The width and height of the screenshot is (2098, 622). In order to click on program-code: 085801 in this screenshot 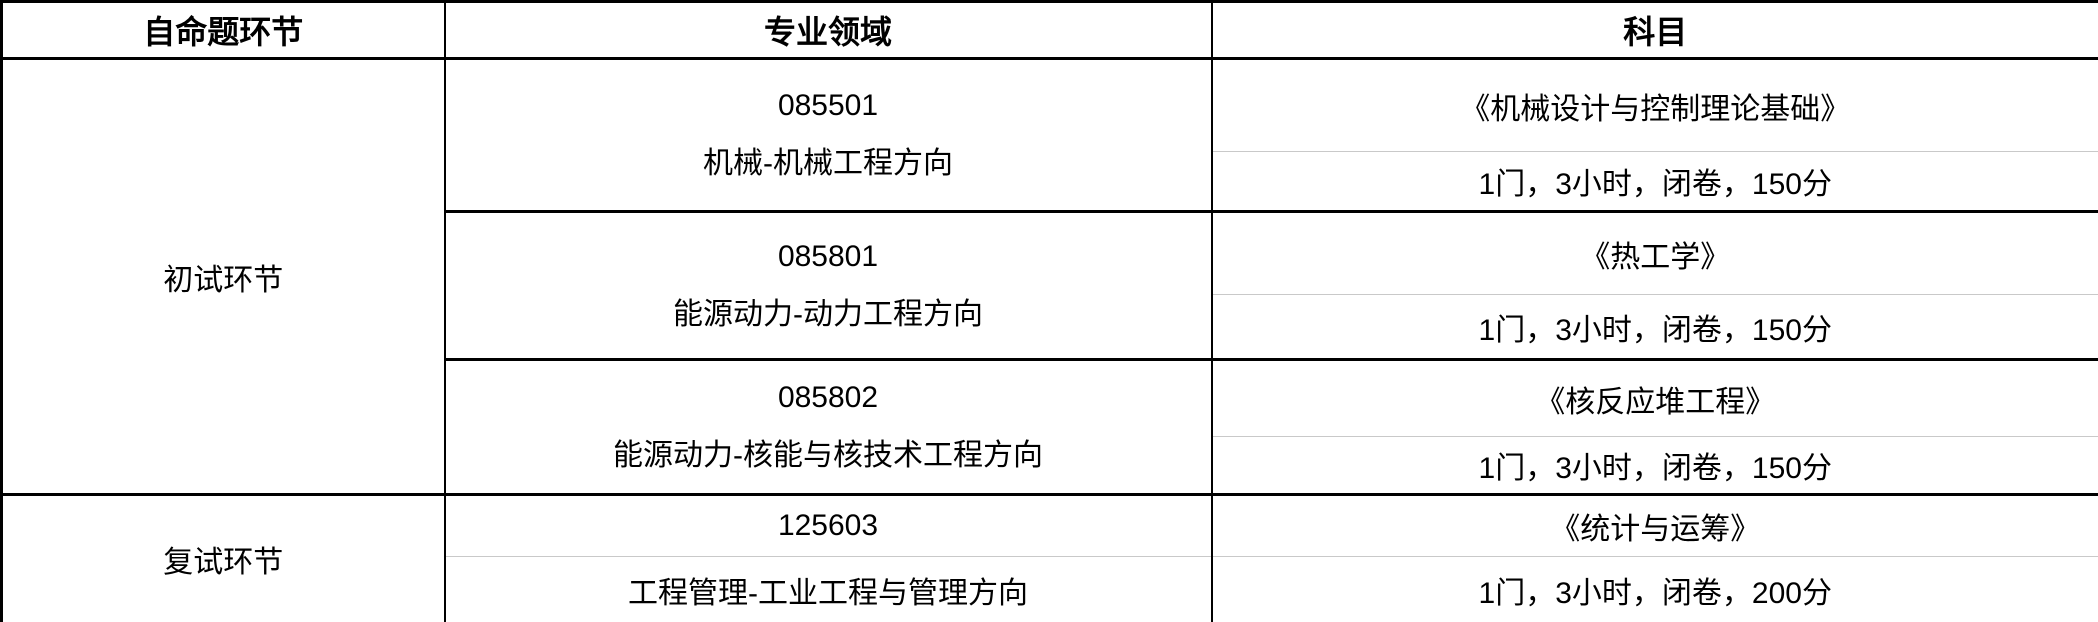, I will do `click(828, 256)`.